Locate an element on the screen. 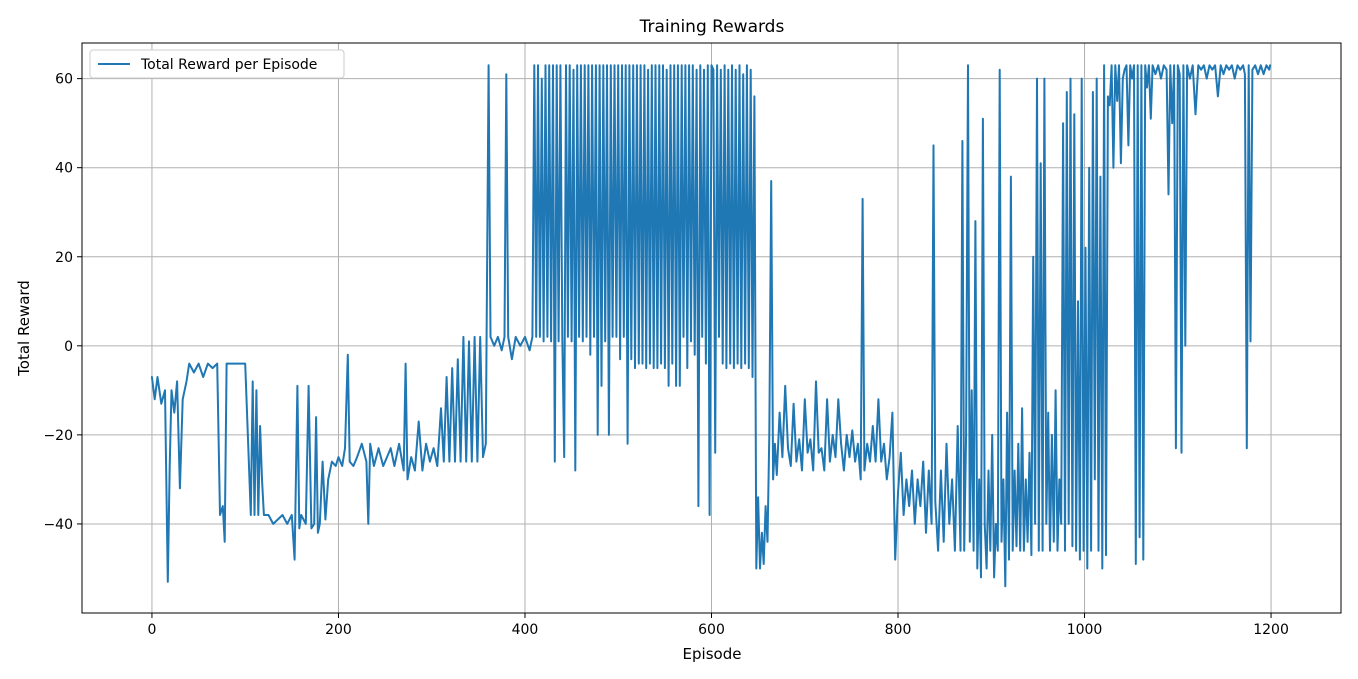  y-tick-label: 20 is located at coordinates (64, 258).